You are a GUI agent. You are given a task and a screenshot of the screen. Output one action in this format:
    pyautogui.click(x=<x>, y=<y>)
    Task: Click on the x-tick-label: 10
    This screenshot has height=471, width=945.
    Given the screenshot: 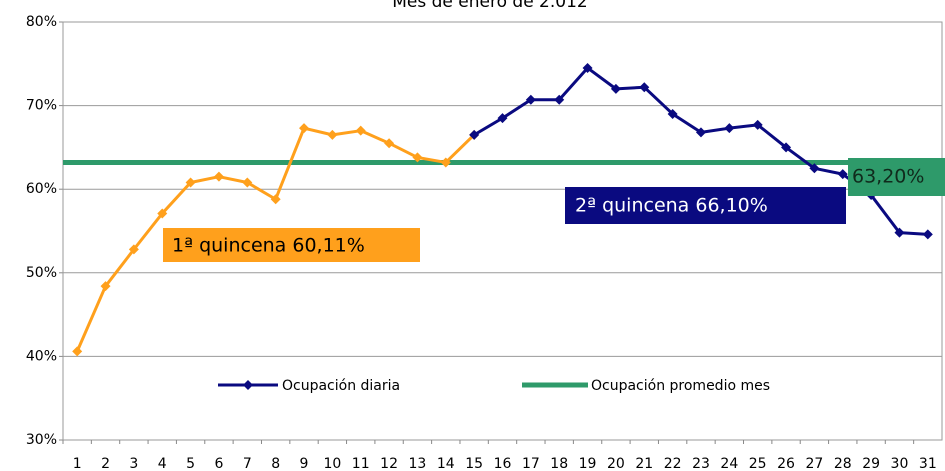 What is the action you would take?
    pyautogui.click(x=332, y=463)
    